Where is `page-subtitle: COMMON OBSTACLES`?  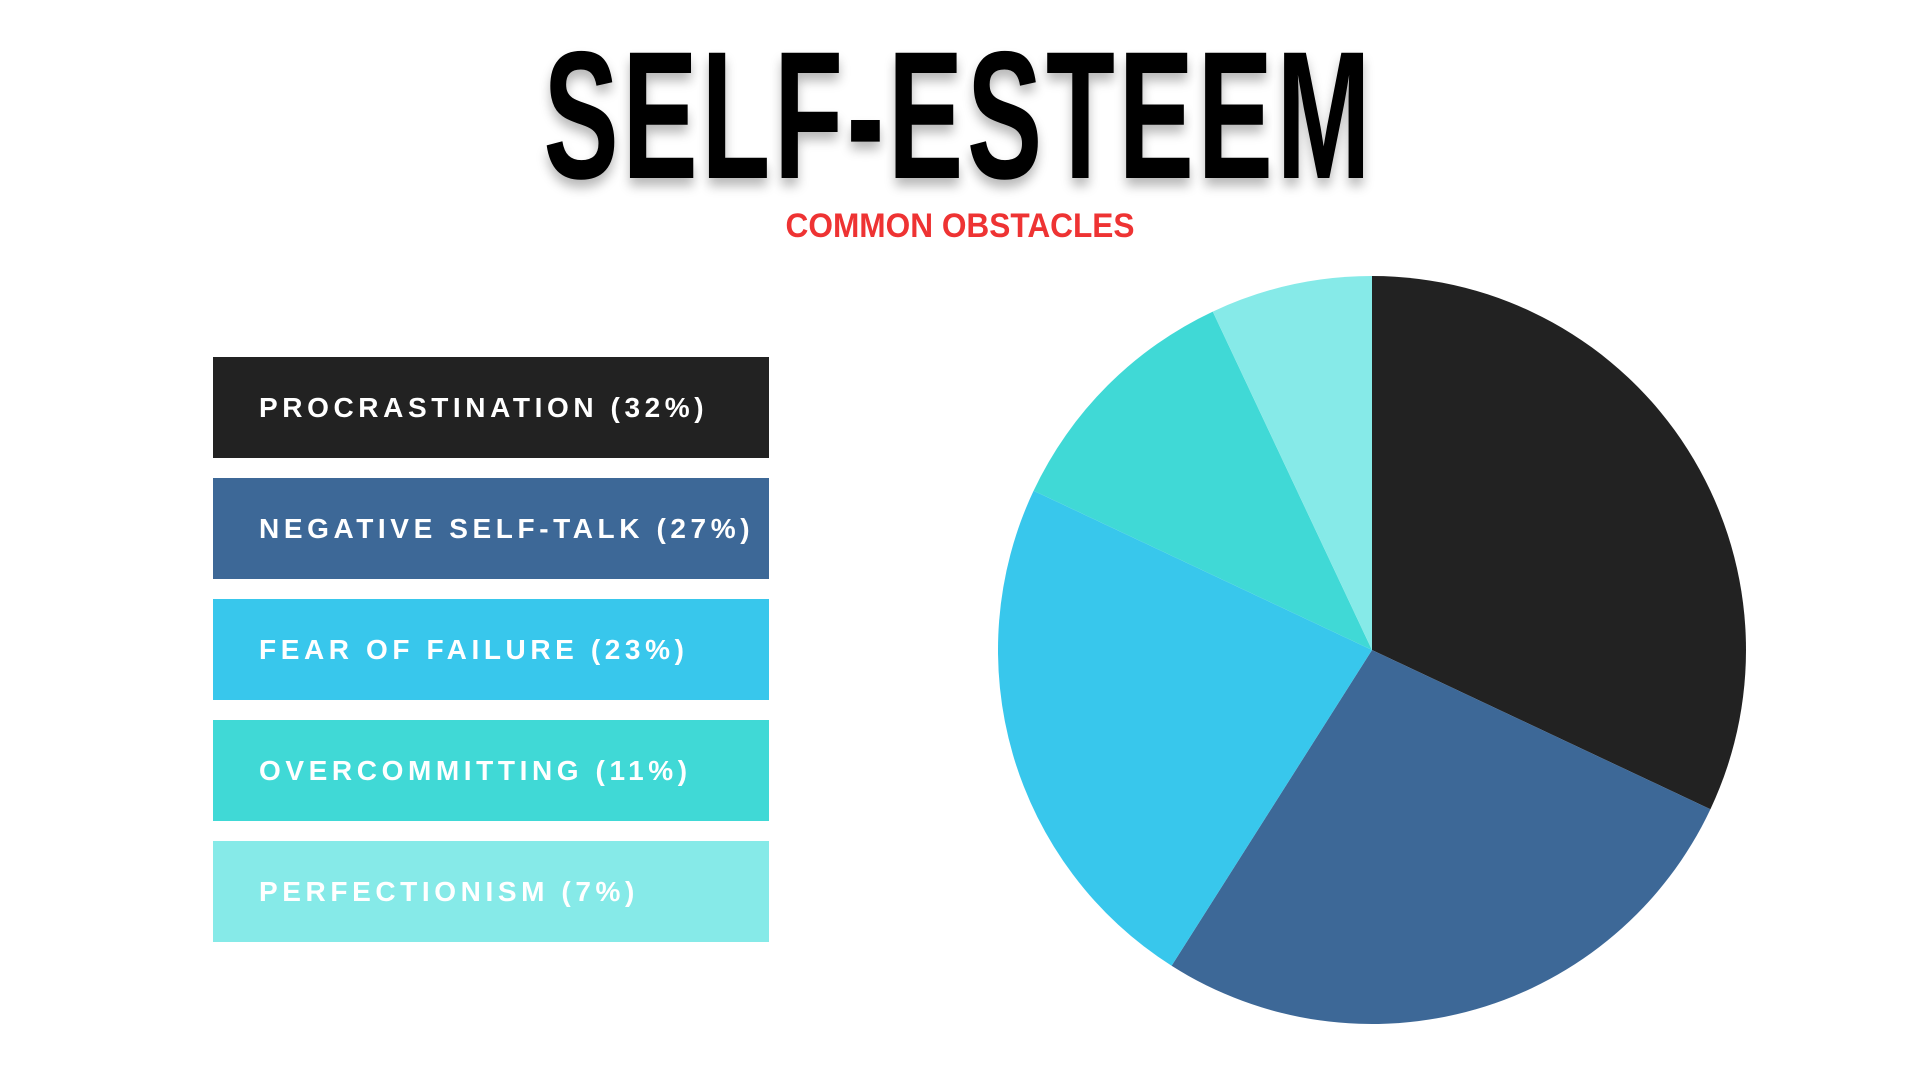
page-subtitle: COMMON OBSTACLES is located at coordinates (960, 226).